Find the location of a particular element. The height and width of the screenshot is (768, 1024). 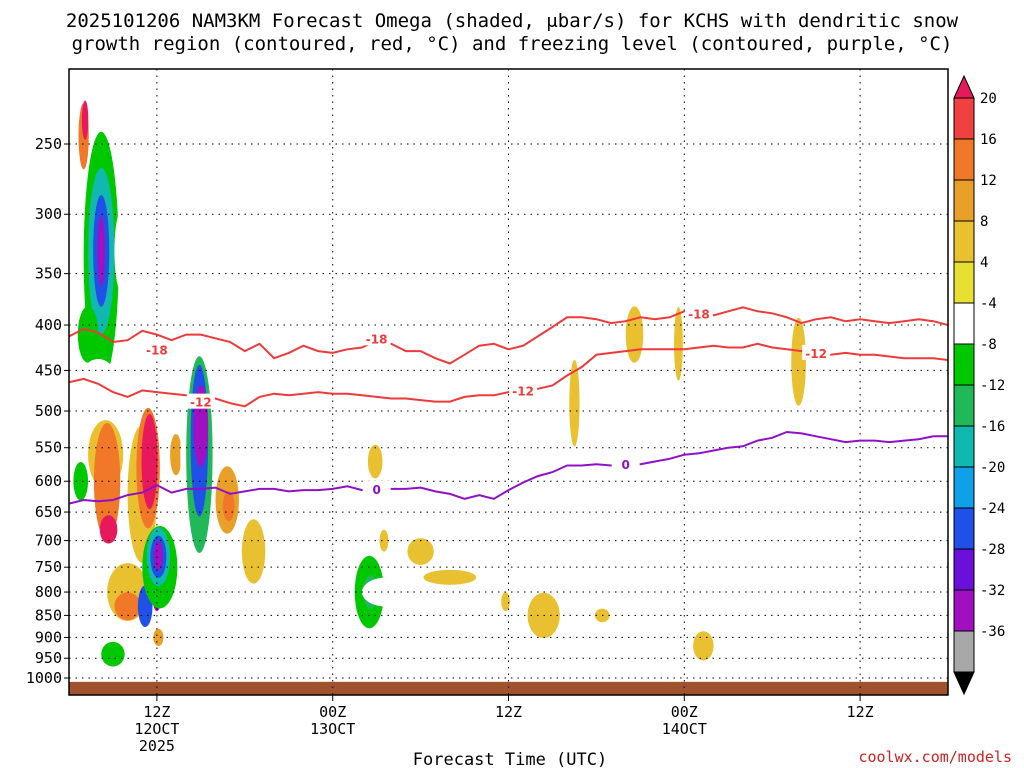

x-tick-label-12-1: 12OCT is located at coordinates (156, 729).